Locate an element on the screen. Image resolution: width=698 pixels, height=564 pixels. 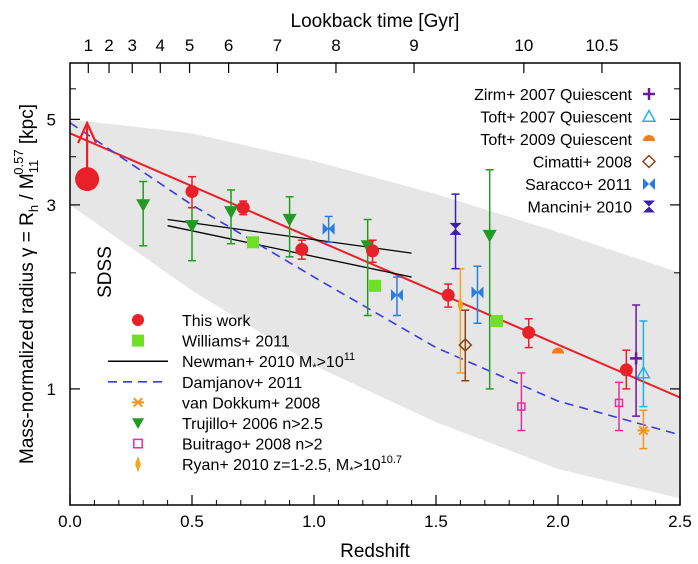
x-tick-label-3: 1.5 is located at coordinates (436, 521).